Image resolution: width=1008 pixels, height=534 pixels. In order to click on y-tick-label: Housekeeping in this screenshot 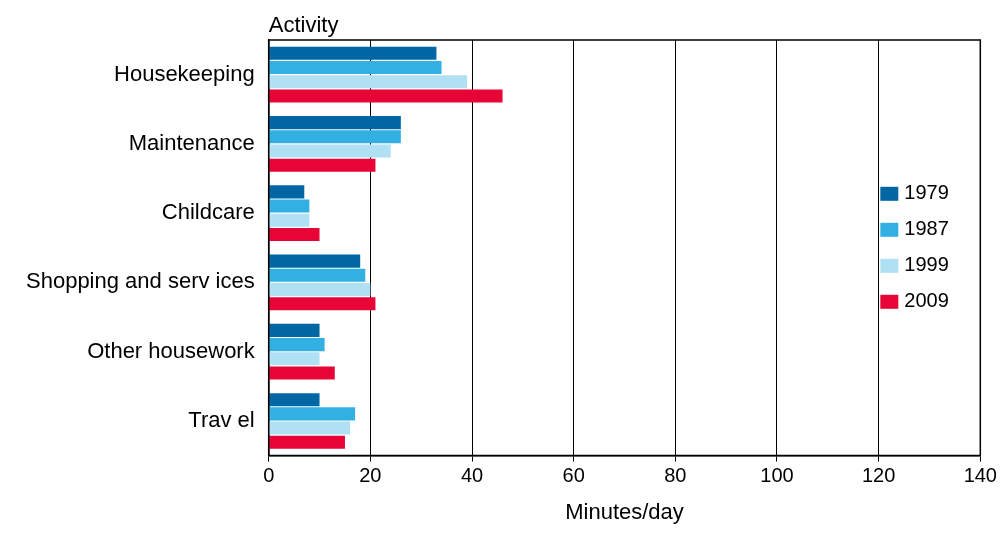, I will do `click(184, 73)`.